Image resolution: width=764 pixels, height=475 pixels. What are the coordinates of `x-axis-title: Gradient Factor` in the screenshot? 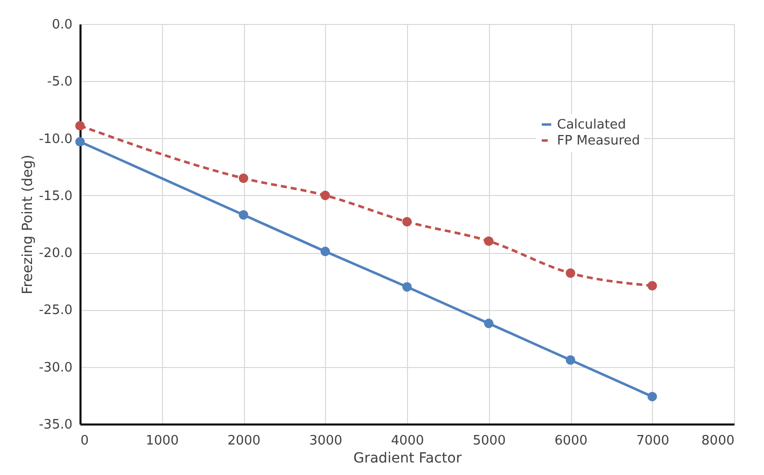 It's located at (407, 458).